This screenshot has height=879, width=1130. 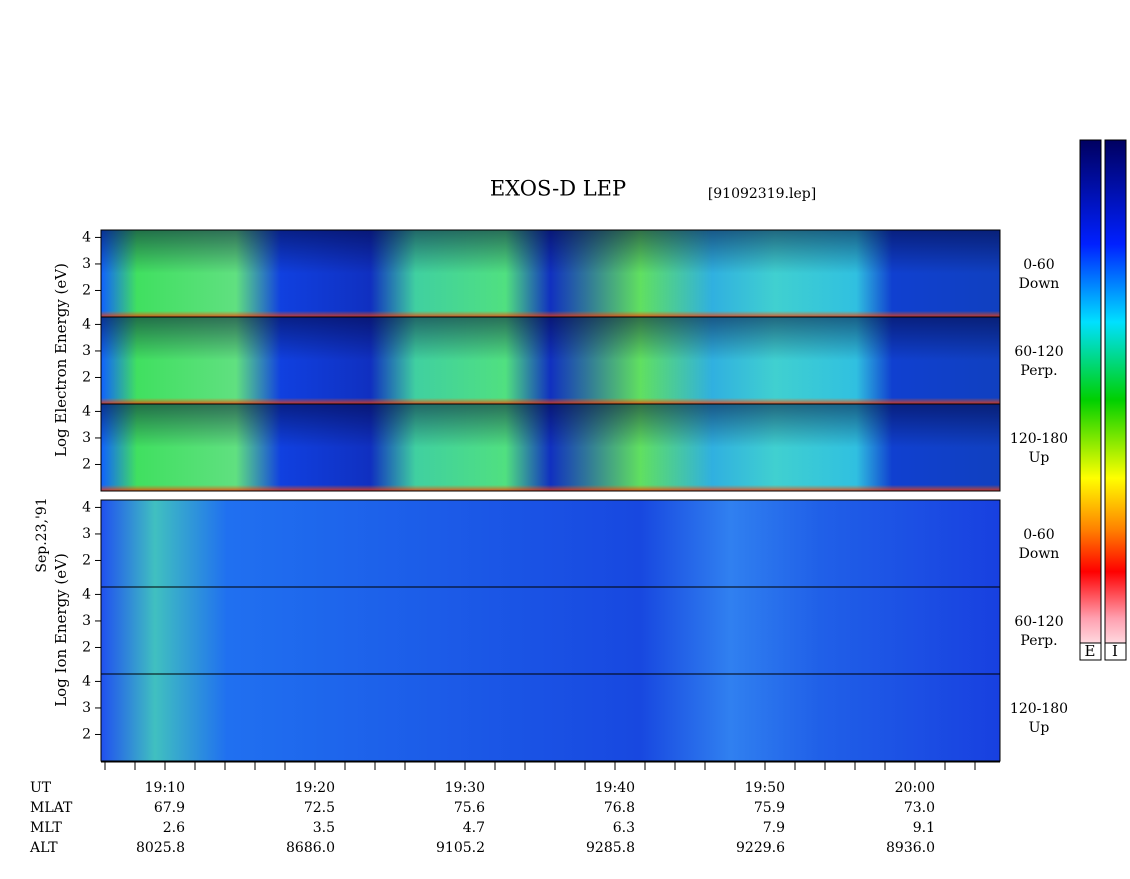 What do you see at coordinates (319, 808) in the screenshot?
I see `row-value: 72.5` at bounding box center [319, 808].